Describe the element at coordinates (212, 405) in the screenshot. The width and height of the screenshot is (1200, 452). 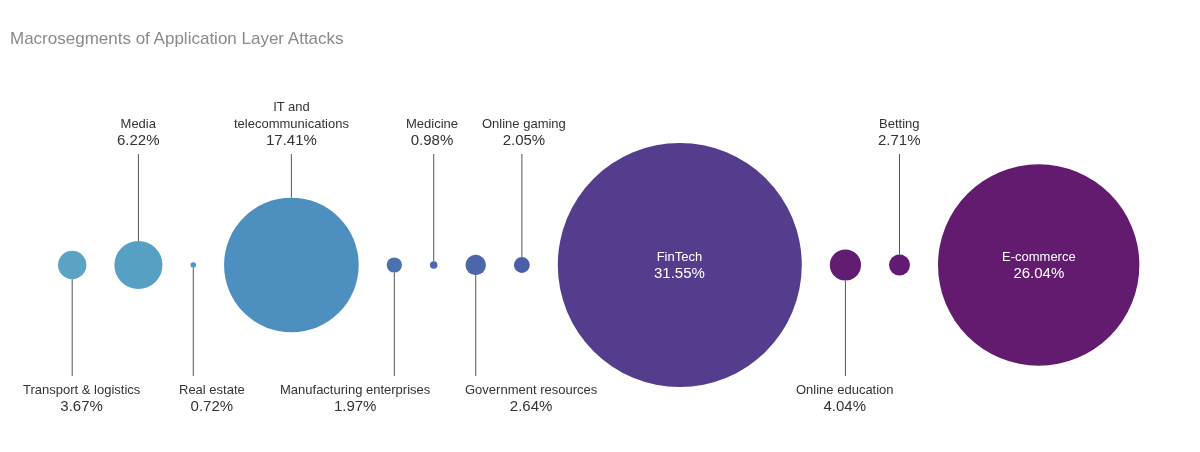
I see `data-label: 0.72%` at that location.